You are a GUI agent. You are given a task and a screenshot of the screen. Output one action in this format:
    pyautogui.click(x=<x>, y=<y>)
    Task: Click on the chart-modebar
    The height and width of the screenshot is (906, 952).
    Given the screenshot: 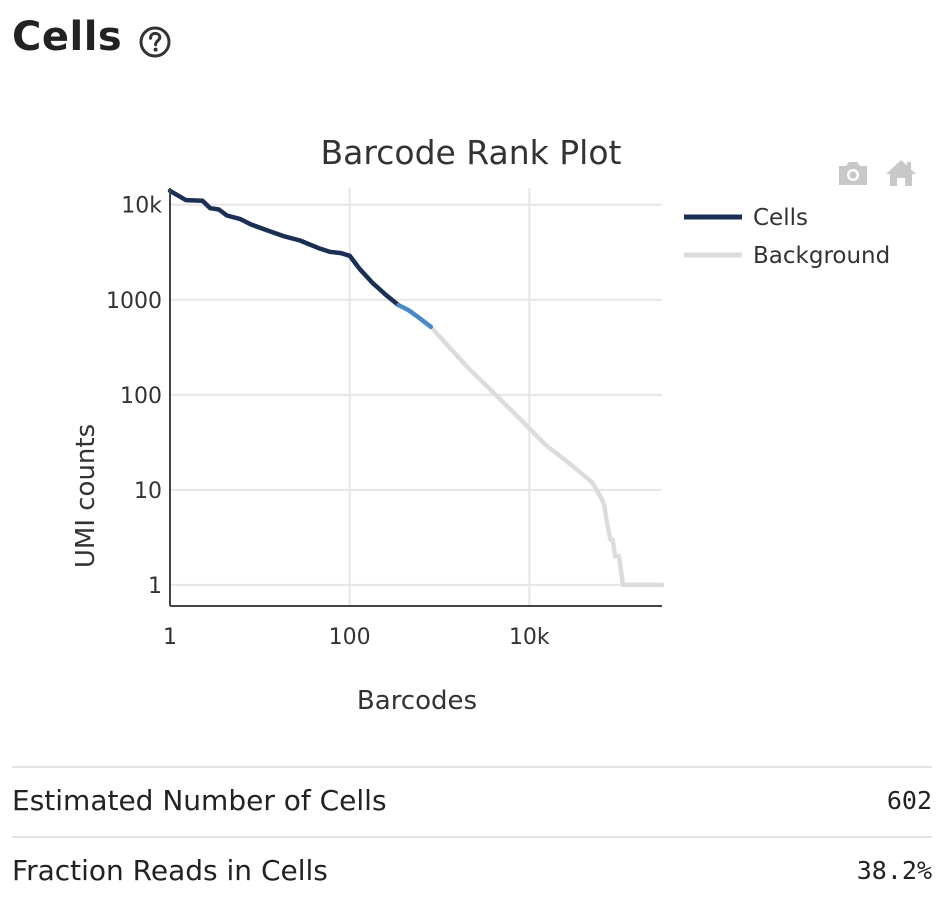 What is the action you would take?
    pyautogui.click(x=877, y=173)
    